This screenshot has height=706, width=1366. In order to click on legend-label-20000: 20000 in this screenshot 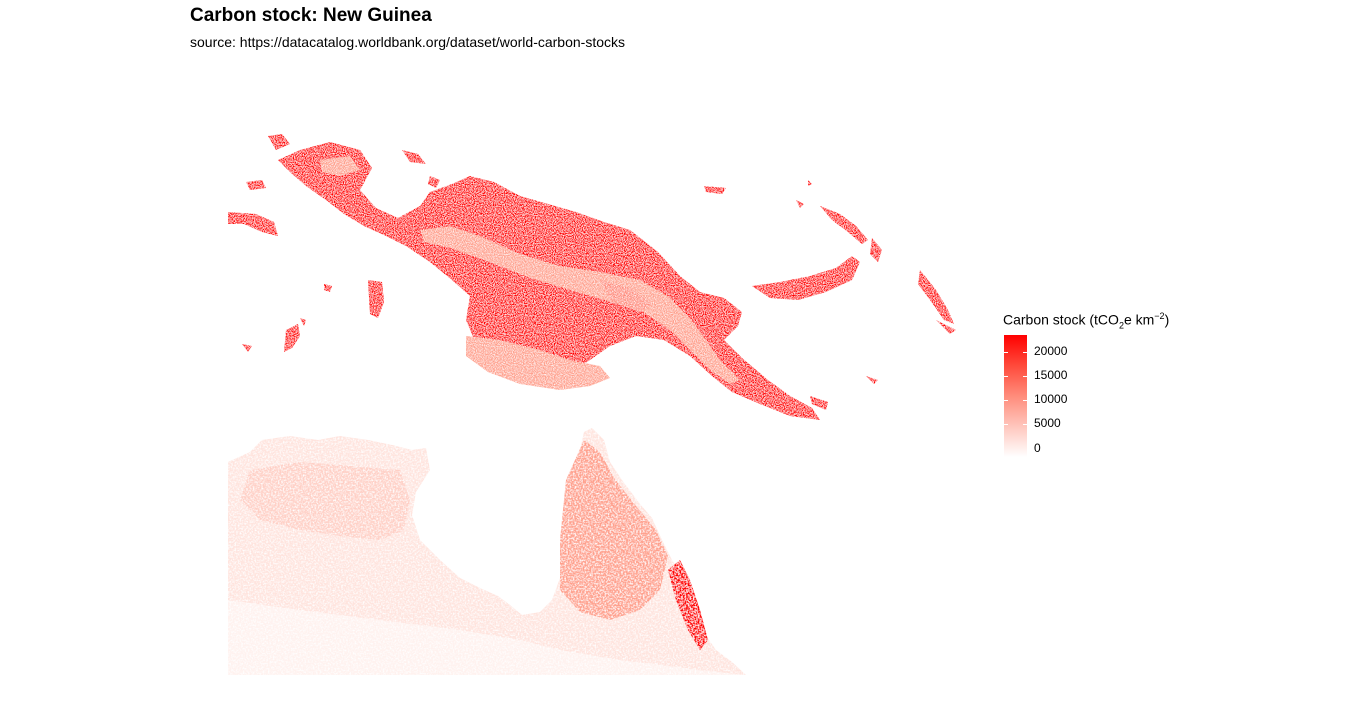, I will do `click(1051, 351)`.